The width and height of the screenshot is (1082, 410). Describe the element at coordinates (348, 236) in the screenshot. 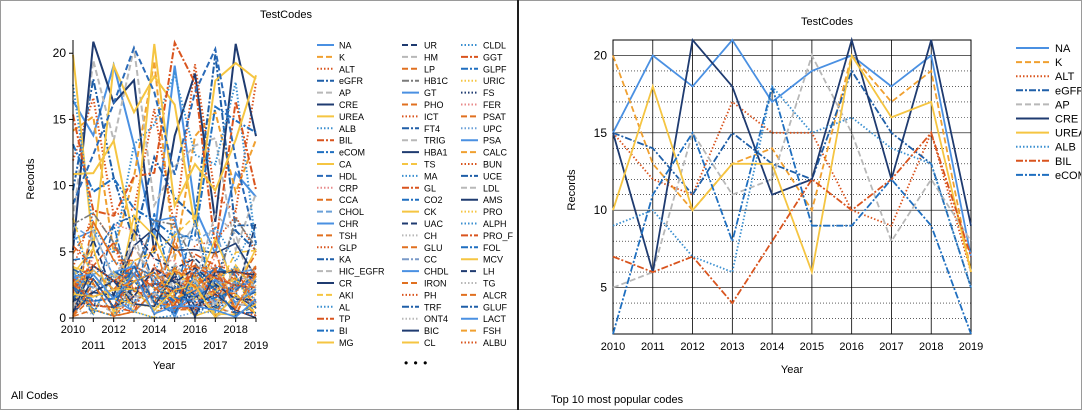

I see `legend-label: TSH` at that location.